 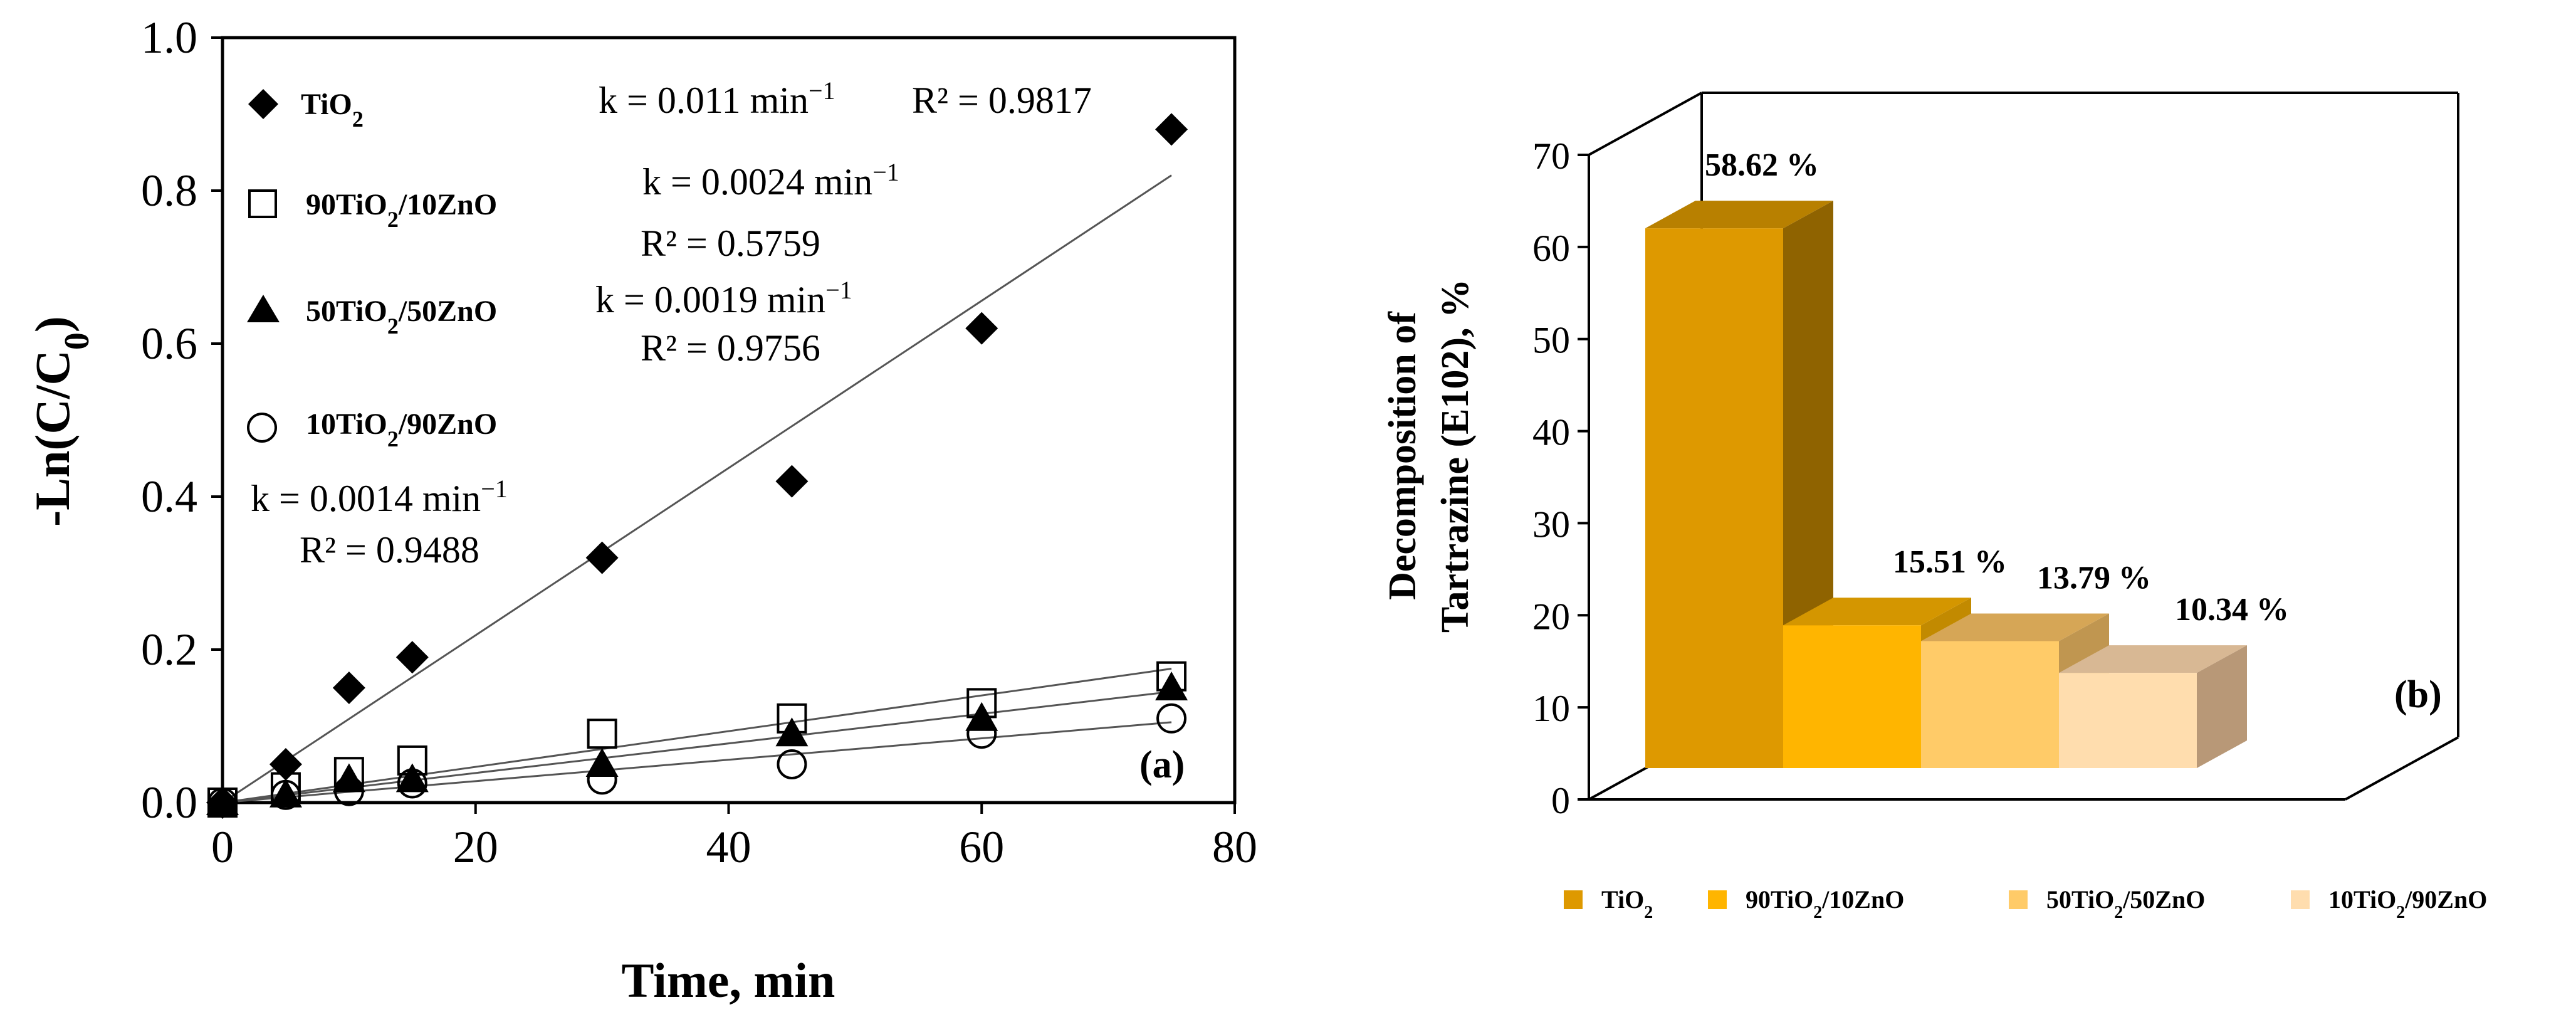 I want to click on chart-a-y-axis: 0.0 0.2 0.4 0.6 0.8 1.0, so click(x=182, y=420).